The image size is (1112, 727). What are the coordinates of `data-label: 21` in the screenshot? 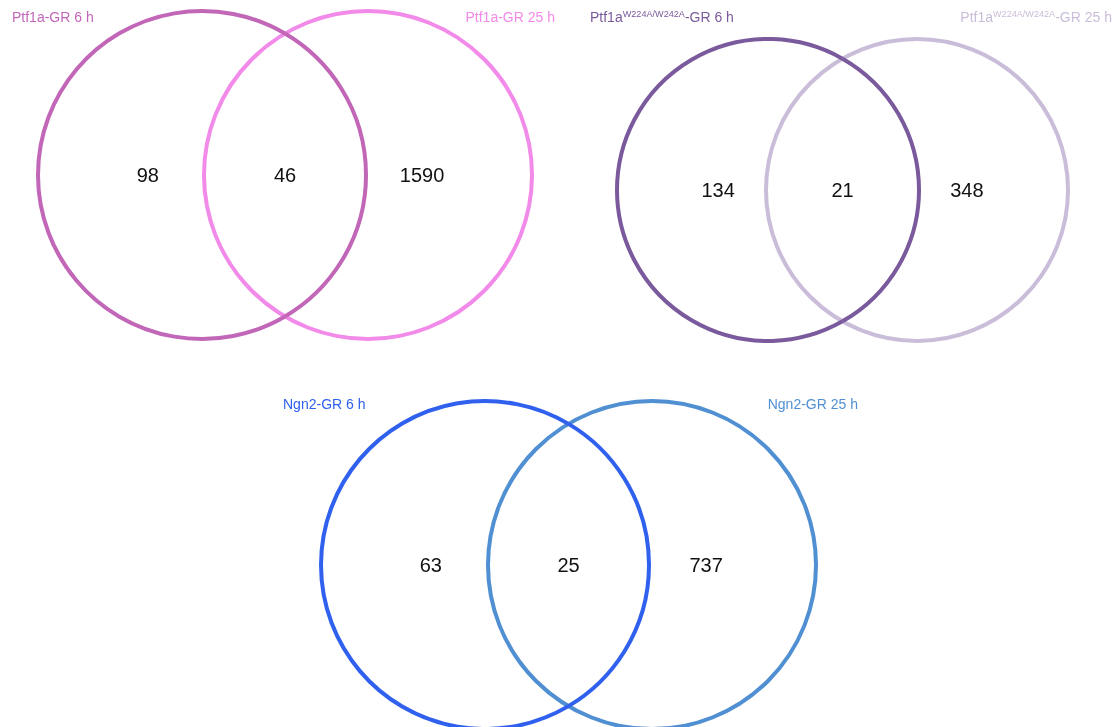 It's located at (842, 190).